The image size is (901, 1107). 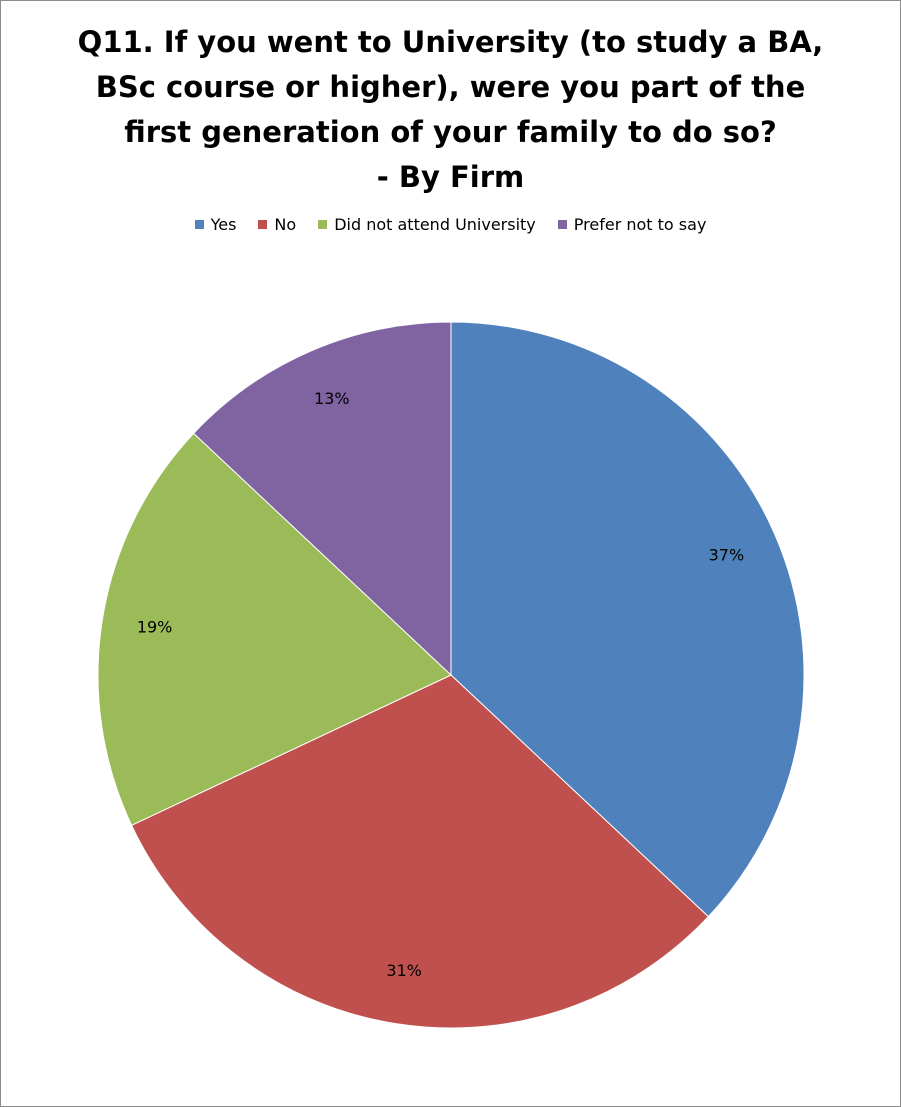 I want to click on pie-slice-did-not-attend, so click(x=274, y=629).